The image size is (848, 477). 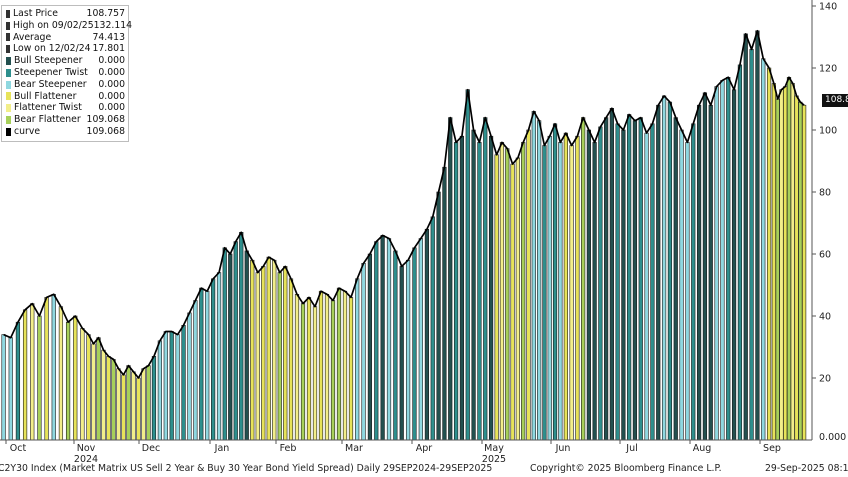 I want to click on legend-row-bull-flattener: Bull Flattener 0.000, so click(x=65, y=97).